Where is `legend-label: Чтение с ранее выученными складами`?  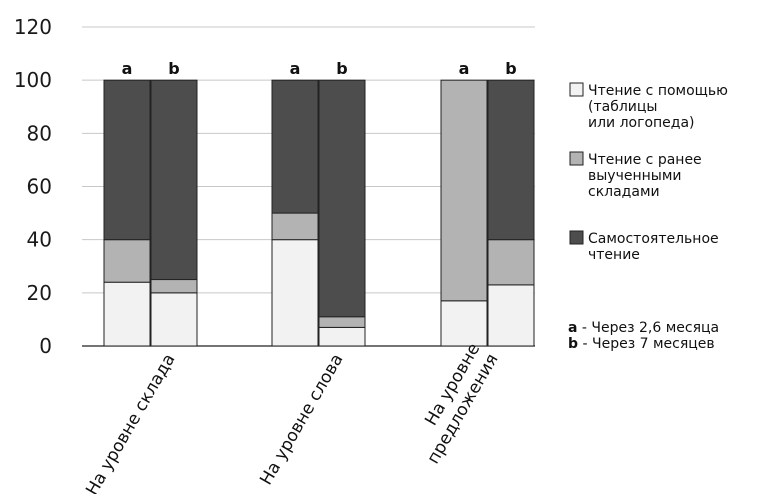 legend-label: Чтение с ранее выученными складами is located at coordinates (645, 176).